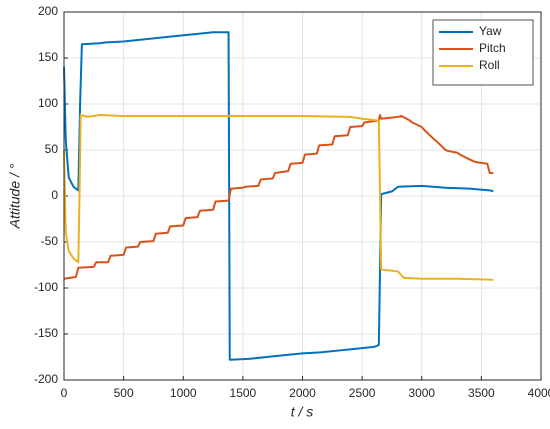 This screenshot has height=429, width=550. Describe the element at coordinates (64, 393) in the screenshot. I see `x-tick-label: 0` at that location.